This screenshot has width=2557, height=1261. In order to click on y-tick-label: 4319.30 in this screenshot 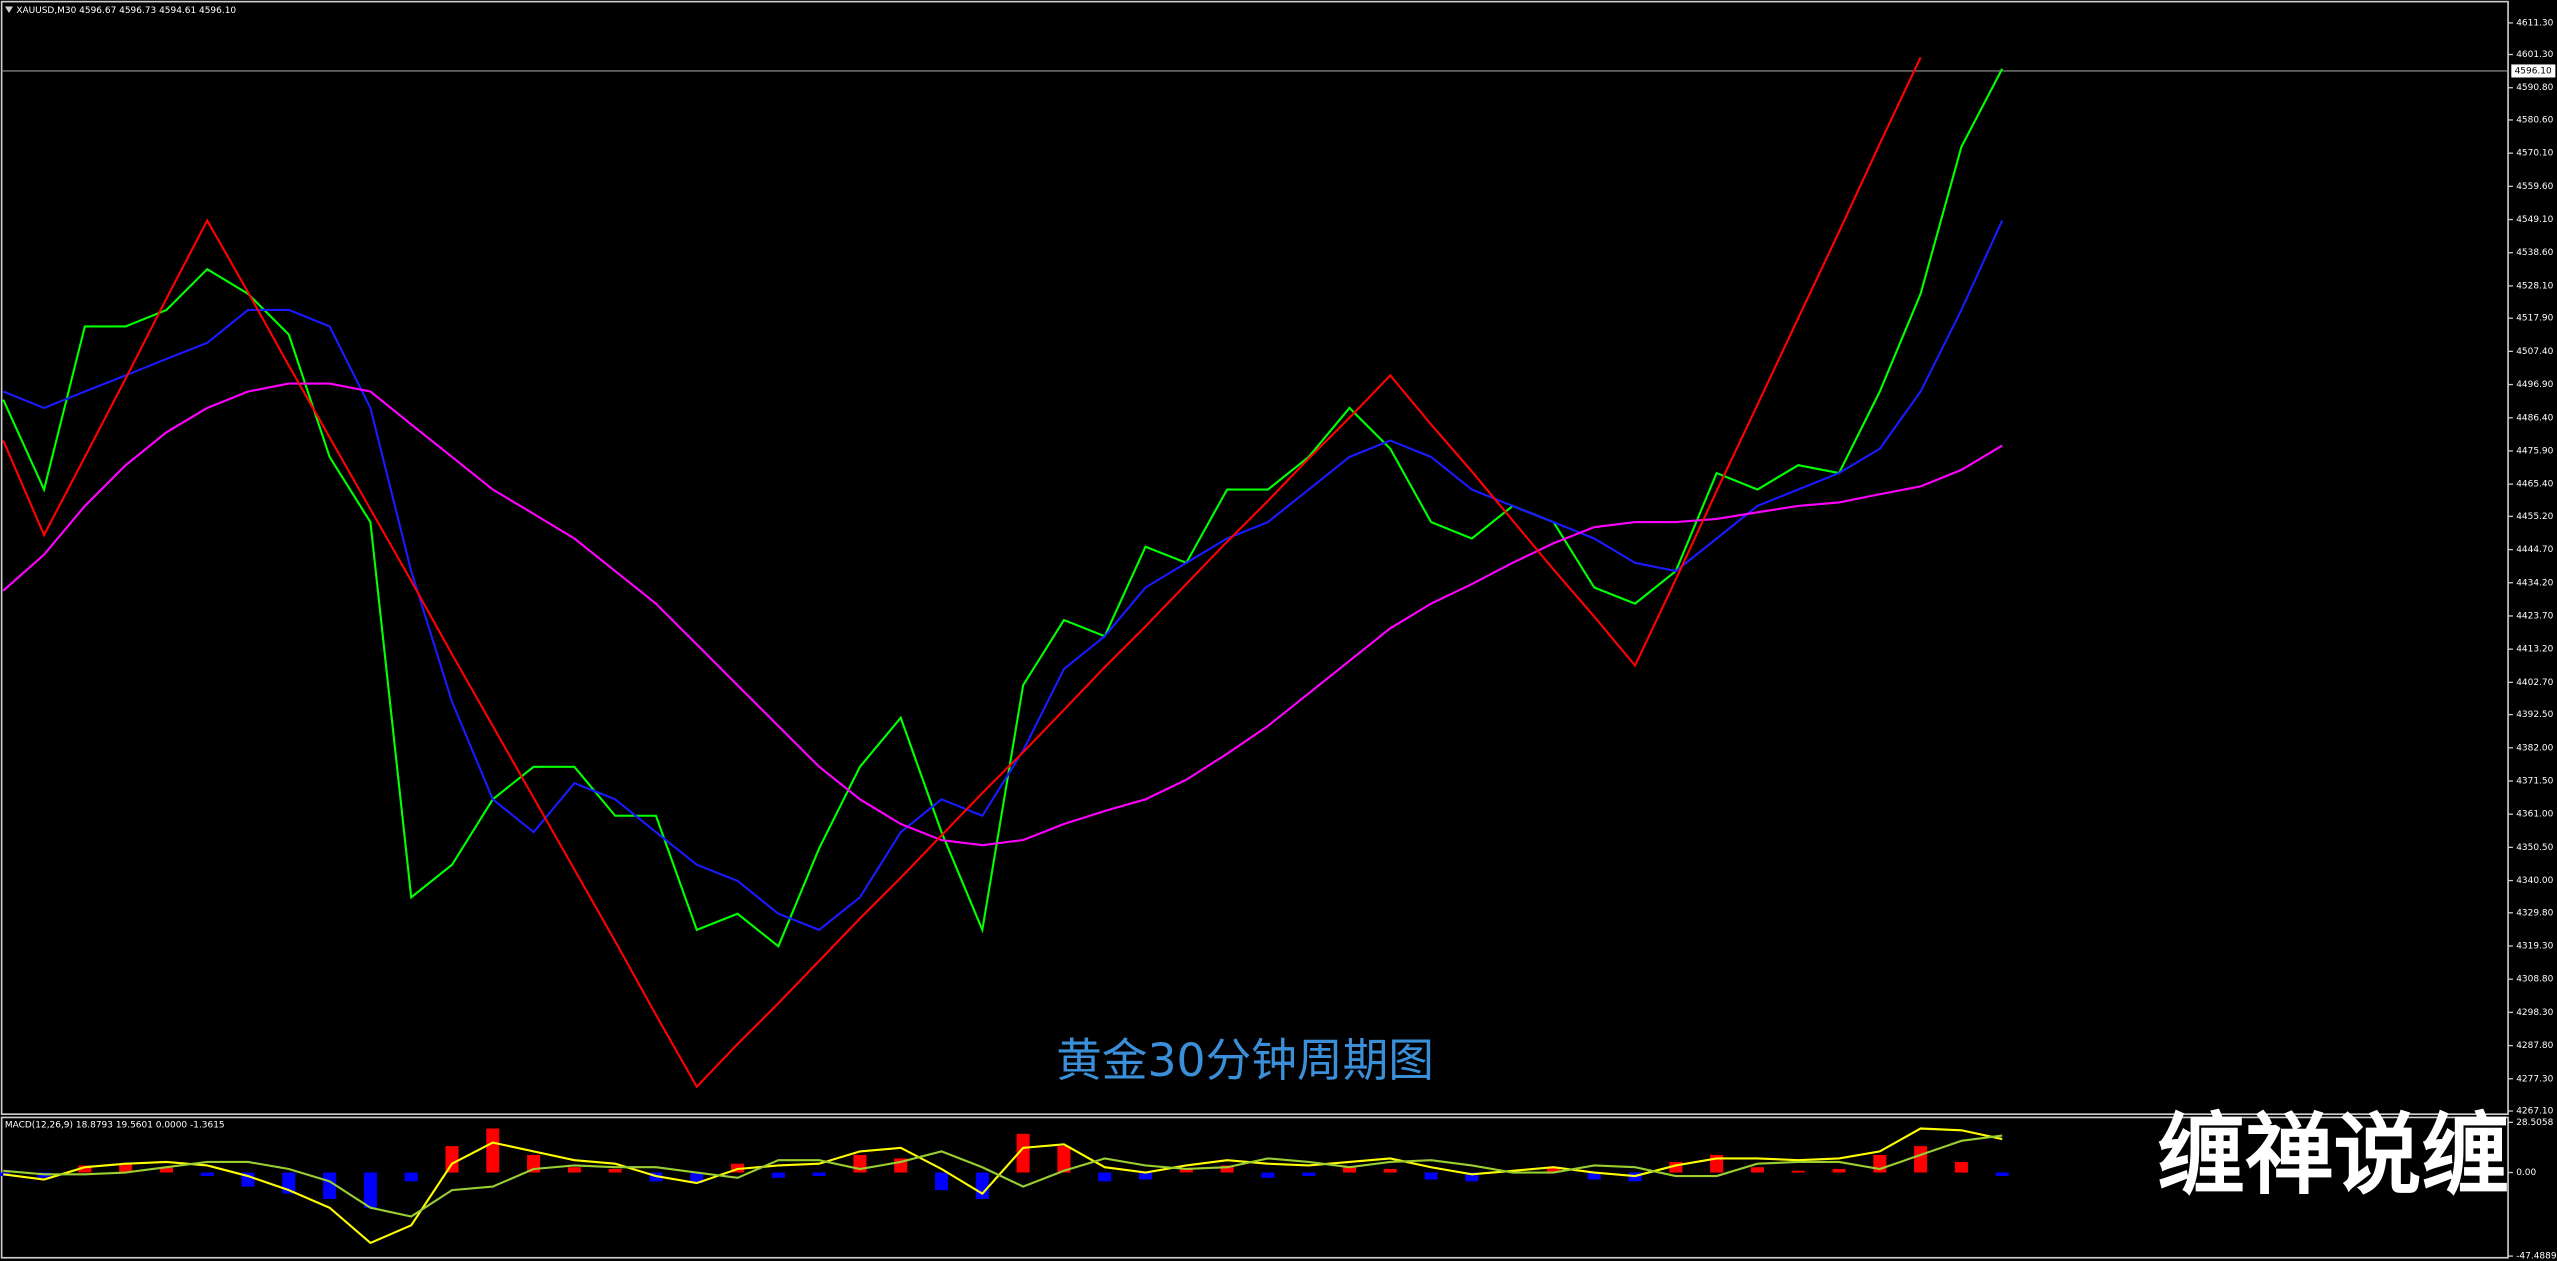, I will do `click(2534, 947)`.